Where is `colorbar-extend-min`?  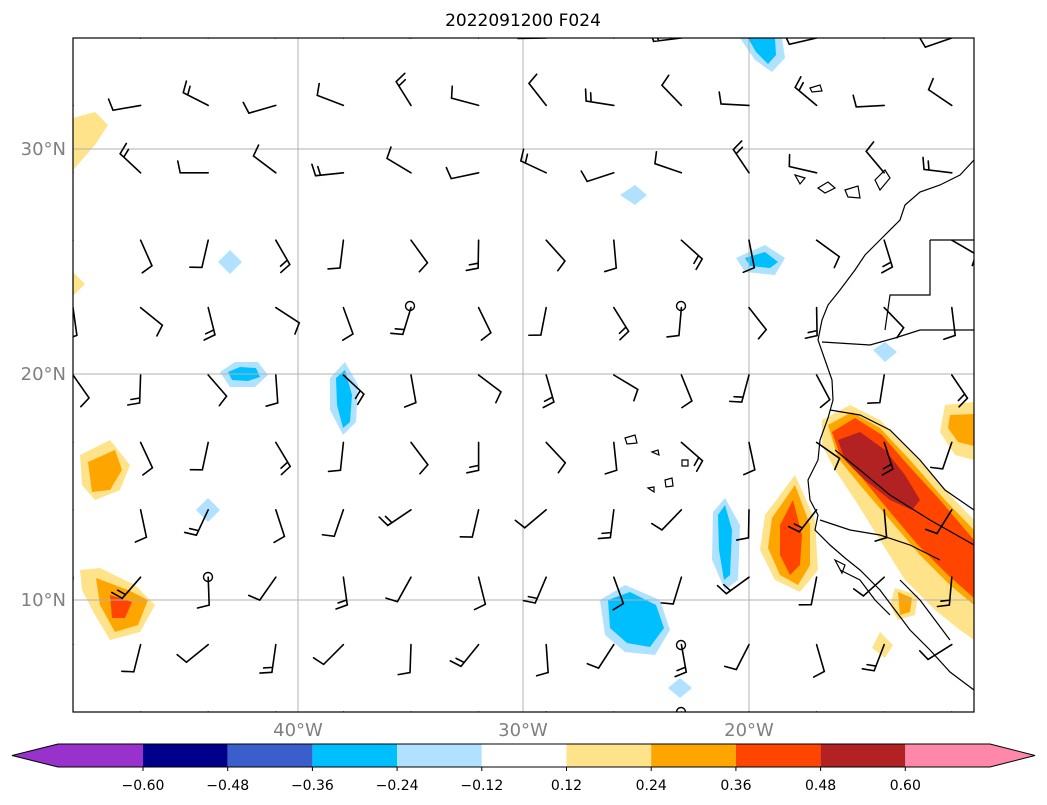
colorbar-extend-min is located at coordinates (77, 755).